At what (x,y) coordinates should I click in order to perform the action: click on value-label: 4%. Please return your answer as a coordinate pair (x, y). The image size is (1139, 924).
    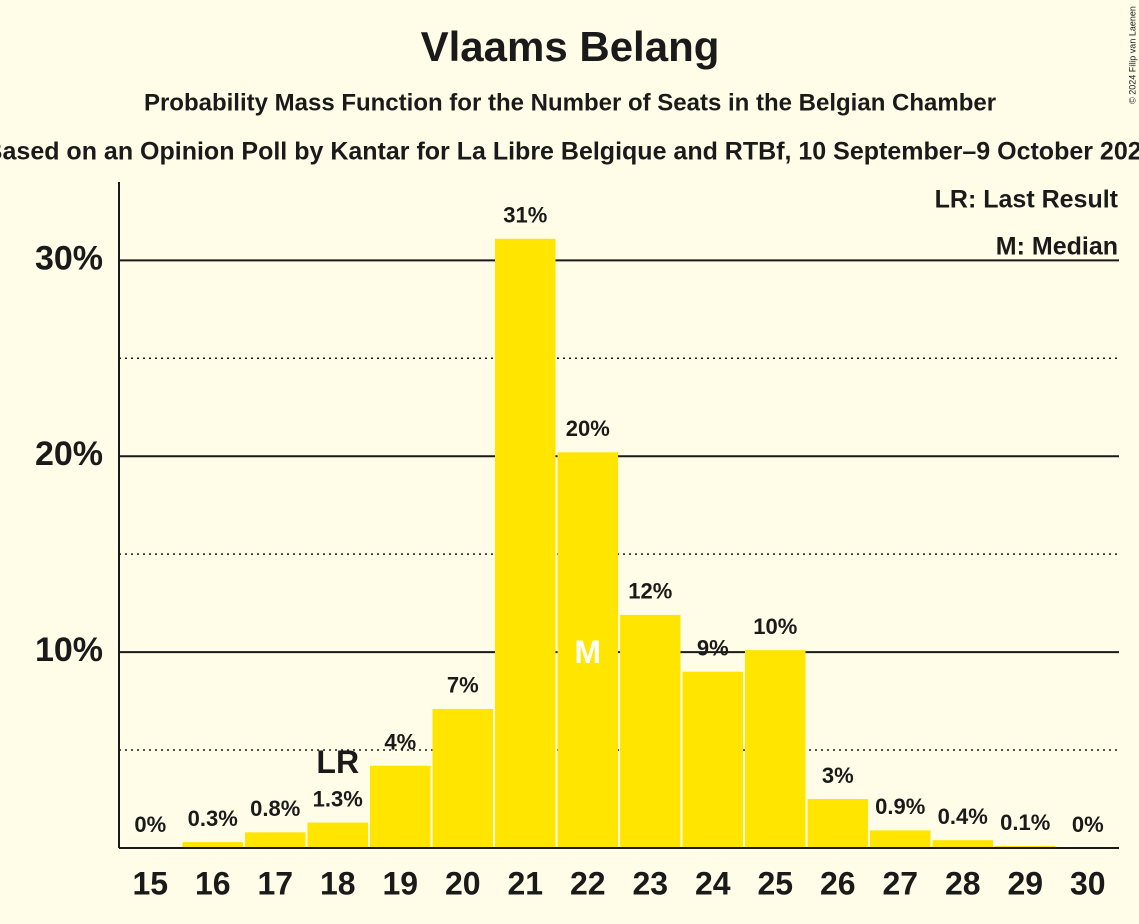
    Looking at the image, I should click on (400, 742).